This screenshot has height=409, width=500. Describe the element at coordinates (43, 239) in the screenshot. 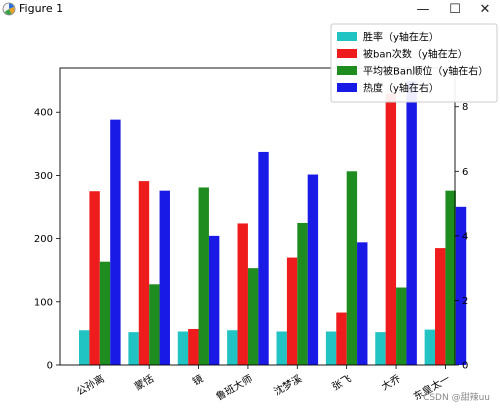

I see `left-tick-label: 200` at that location.